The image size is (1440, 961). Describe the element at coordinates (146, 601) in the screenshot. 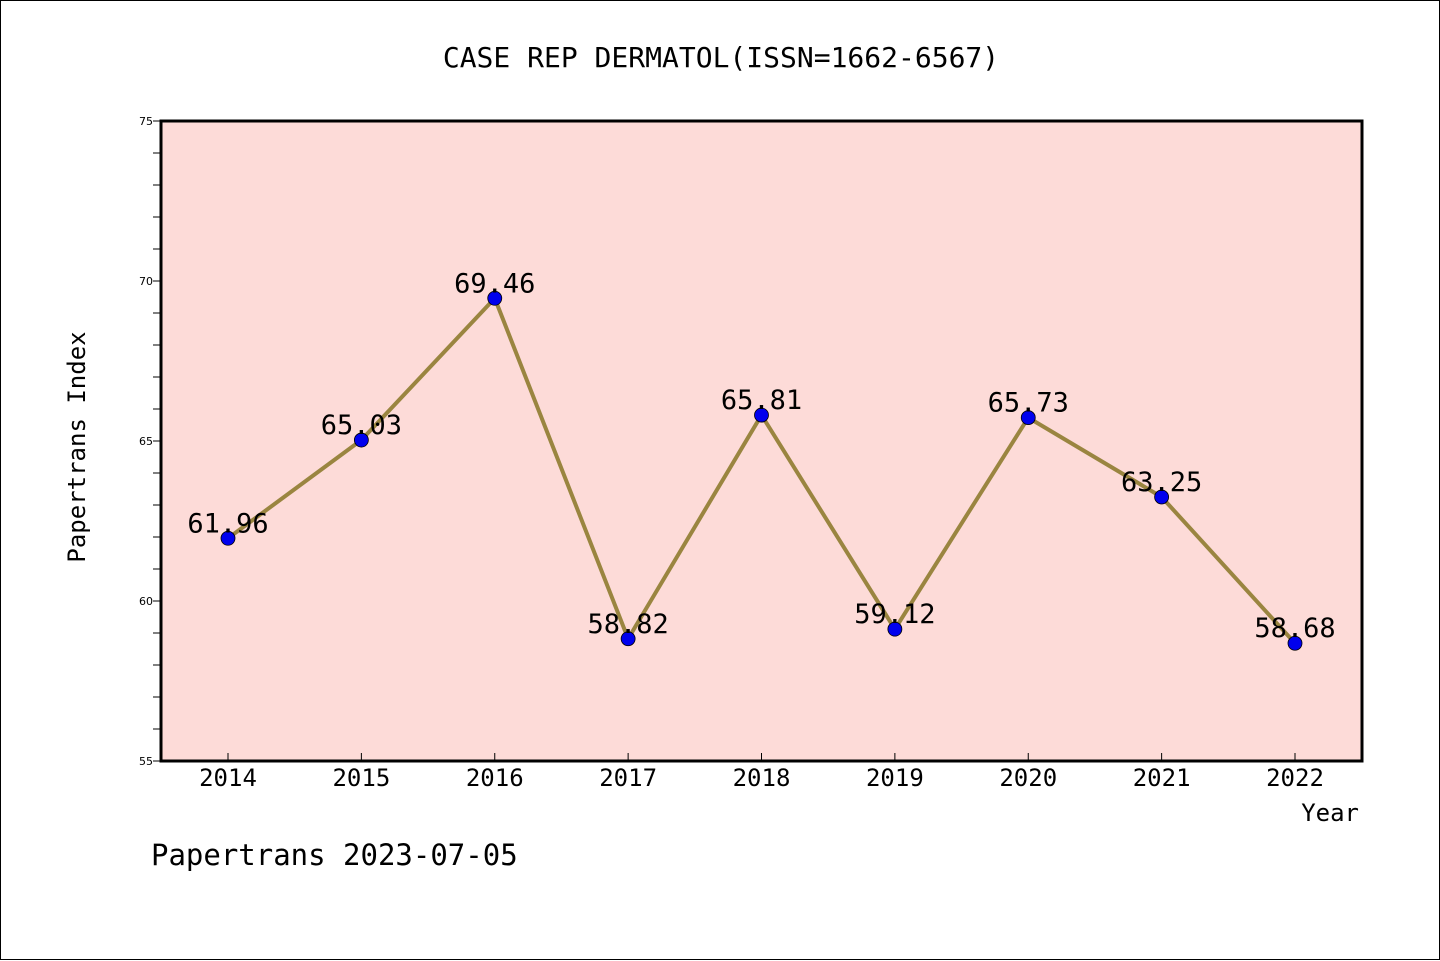

I see `y-tick-label: 60` at that location.